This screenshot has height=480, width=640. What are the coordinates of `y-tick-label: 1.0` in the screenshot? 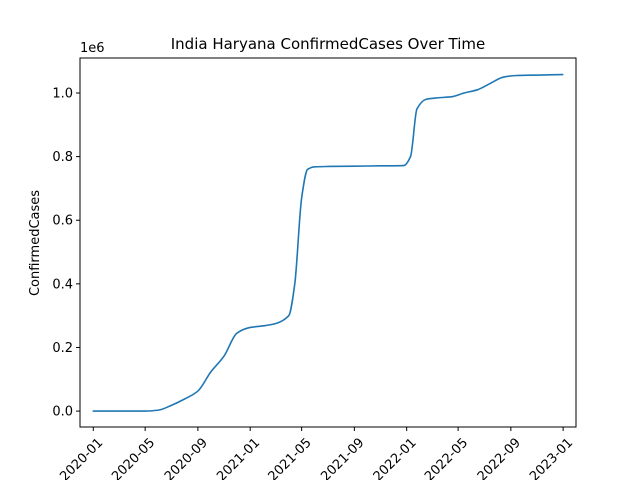 It's located at (62, 93).